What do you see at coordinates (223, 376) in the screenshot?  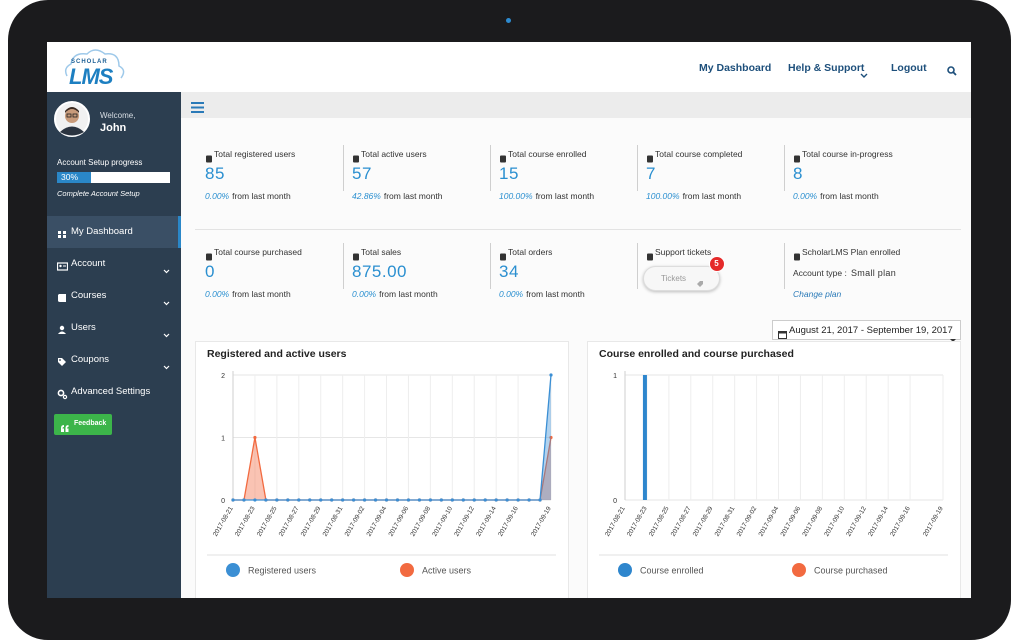 I see `y-tick-label: 2` at bounding box center [223, 376].